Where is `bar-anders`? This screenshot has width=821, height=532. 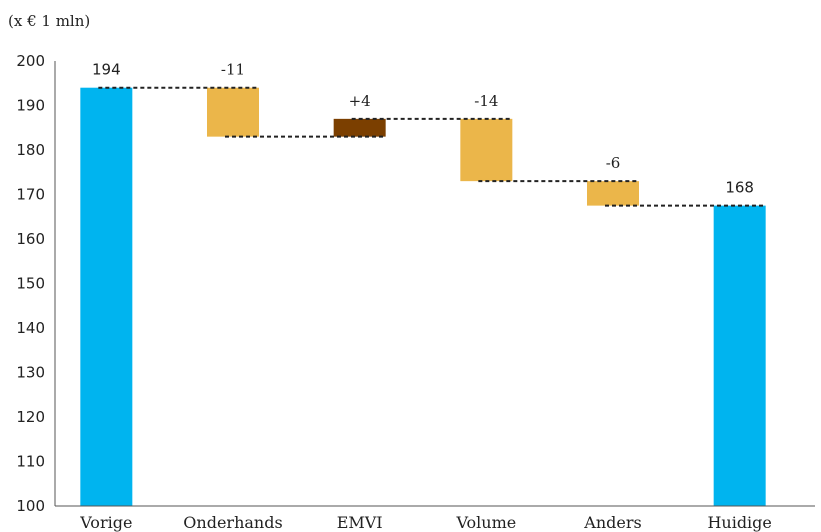
bar-anders is located at coordinates (613, 193).